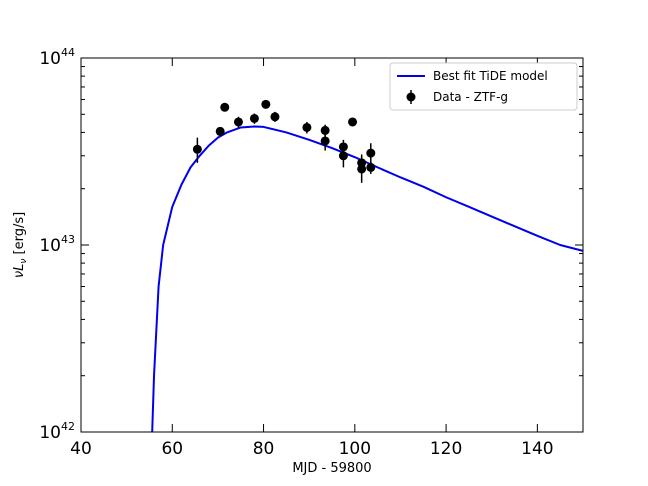 This screenshot has width=648, height=486. I want to click on x-tick-label: 100, so click(355, 449).